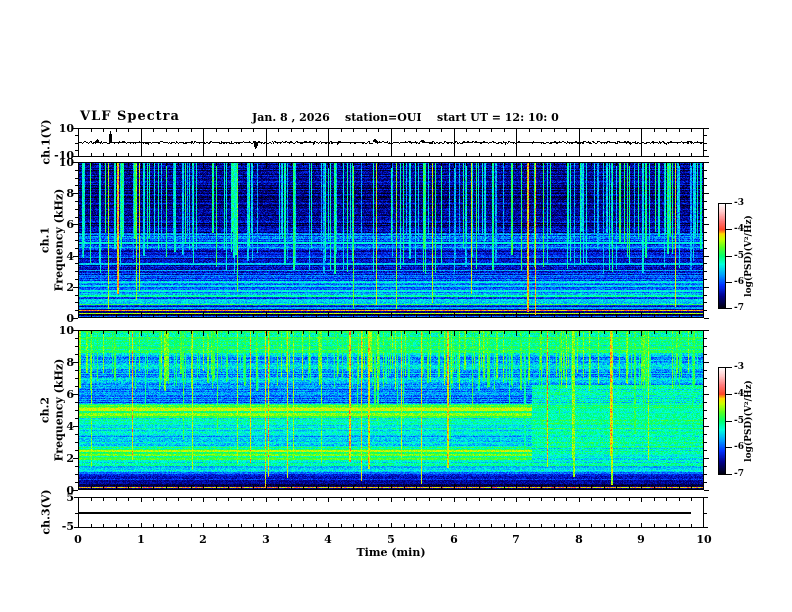 The width and height of the screenshot is (792, 612). What do you see at coordinates (328, 539) in the screenshot?
I see `x-tick-label: 4` at bounding box center [328, 539].